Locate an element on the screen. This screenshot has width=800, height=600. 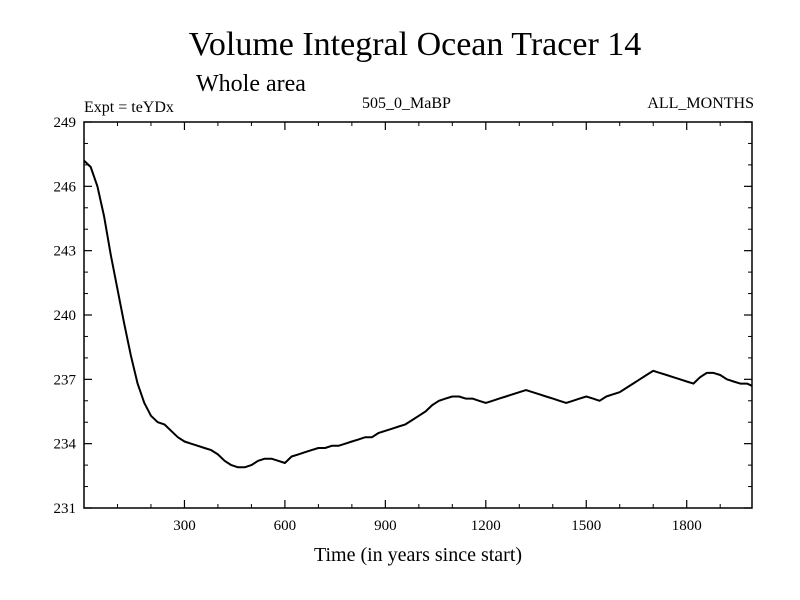
y-tick-label: 243 is located at coordinates (65, 252).